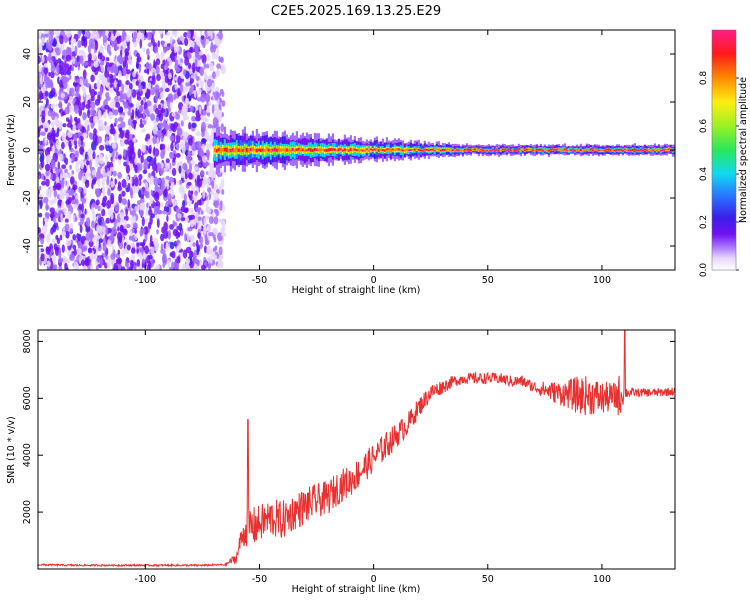 The height and width of the screenshot is (600, 750). I want to click on spectrogram-x-axis-label: Height of straight line (km), so click(356, 290).